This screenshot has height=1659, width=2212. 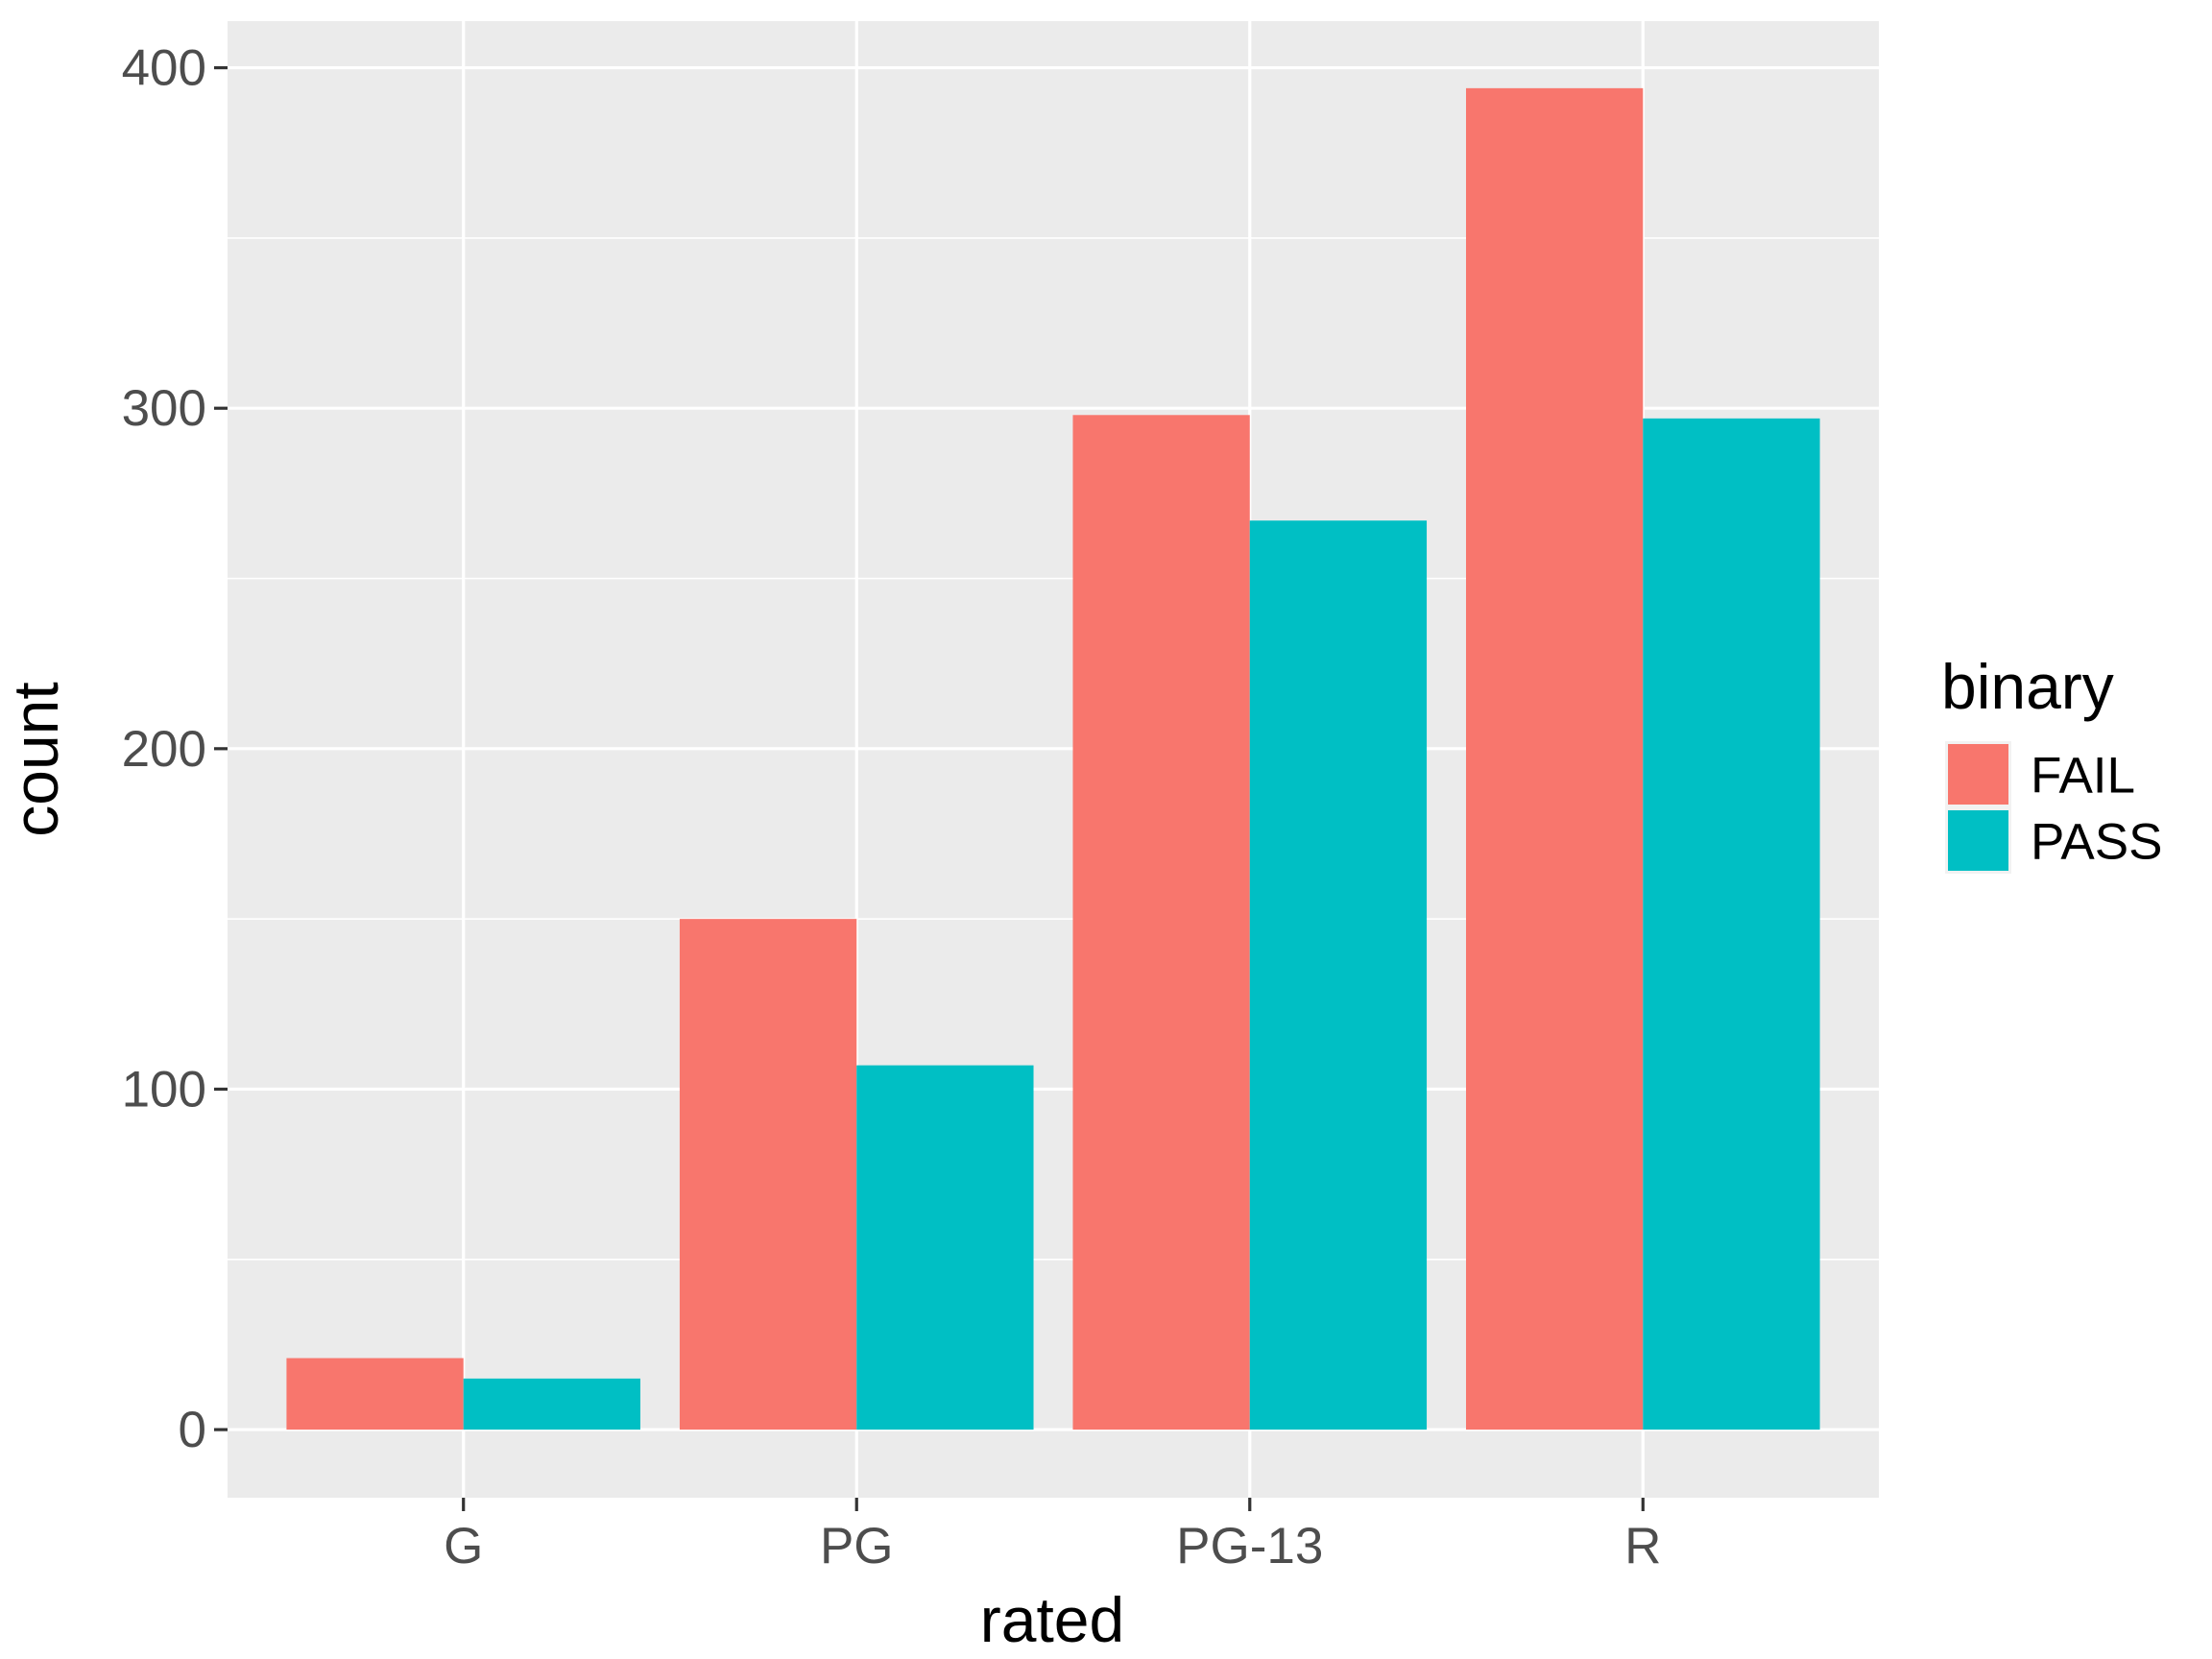 I want to click on y-tick-label: 0, so click(x=192, y=1430).